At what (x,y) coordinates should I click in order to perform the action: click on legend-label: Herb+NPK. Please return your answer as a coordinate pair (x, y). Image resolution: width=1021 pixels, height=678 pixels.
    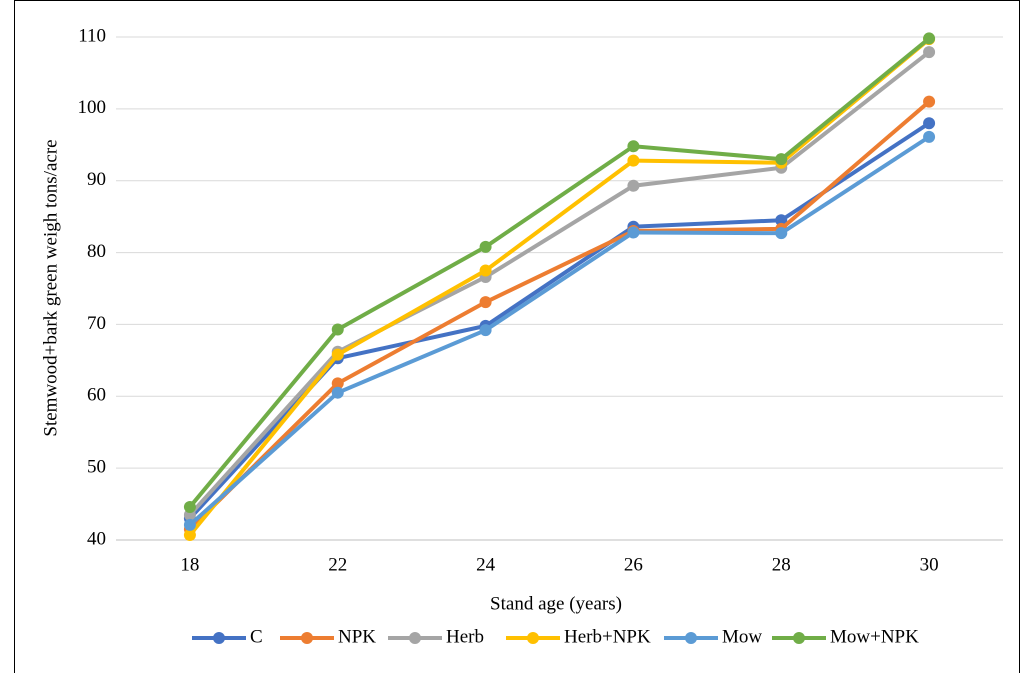
    Looking at the image, I should click on (607, 636).